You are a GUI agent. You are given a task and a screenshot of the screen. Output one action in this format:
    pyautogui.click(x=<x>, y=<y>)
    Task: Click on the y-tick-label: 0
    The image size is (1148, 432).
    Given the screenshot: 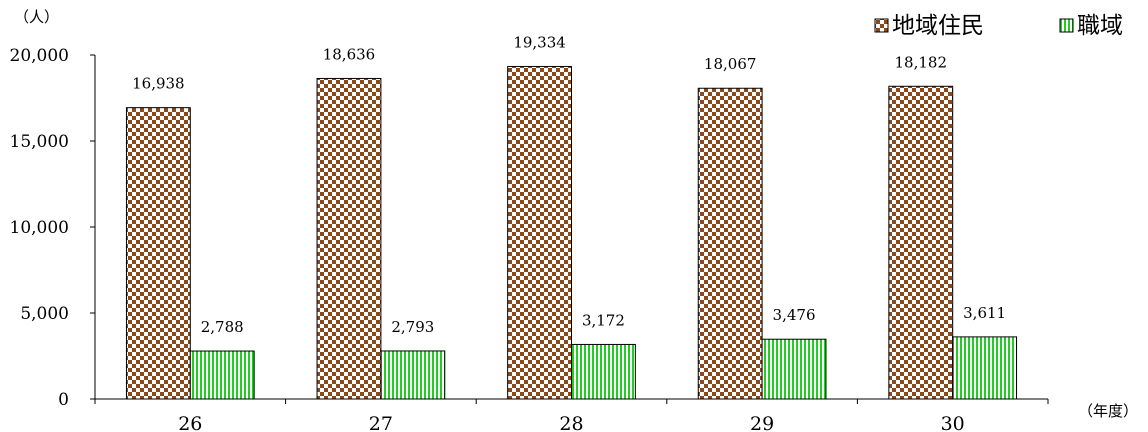 What is the action you would take?
    pyautogui.click(x=63, y=400)
    